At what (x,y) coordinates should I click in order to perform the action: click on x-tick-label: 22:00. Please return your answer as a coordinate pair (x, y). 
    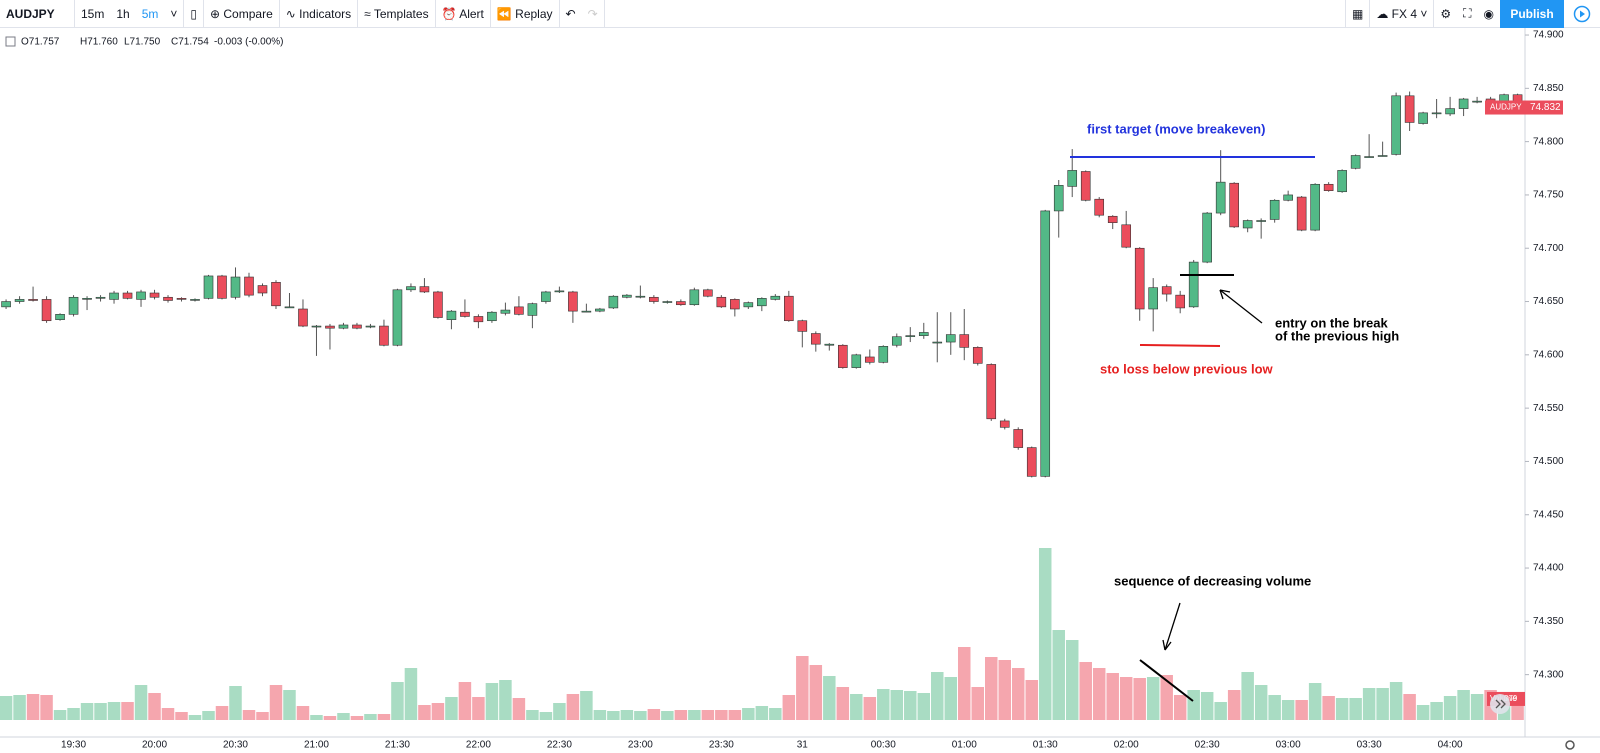
    Looking at the image, I should click on (478, 745).